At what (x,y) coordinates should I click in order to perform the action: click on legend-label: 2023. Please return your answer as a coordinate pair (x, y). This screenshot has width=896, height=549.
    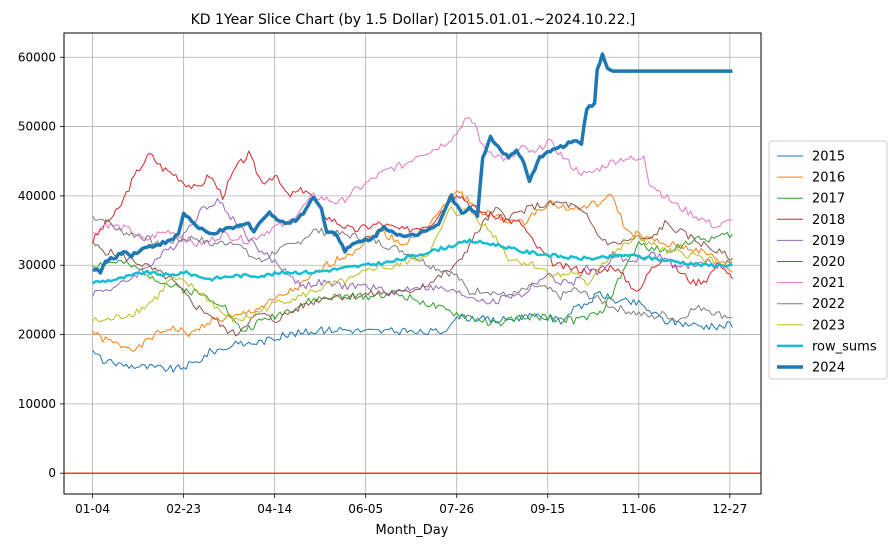
    Looking at the image, I should click on (828, 325).